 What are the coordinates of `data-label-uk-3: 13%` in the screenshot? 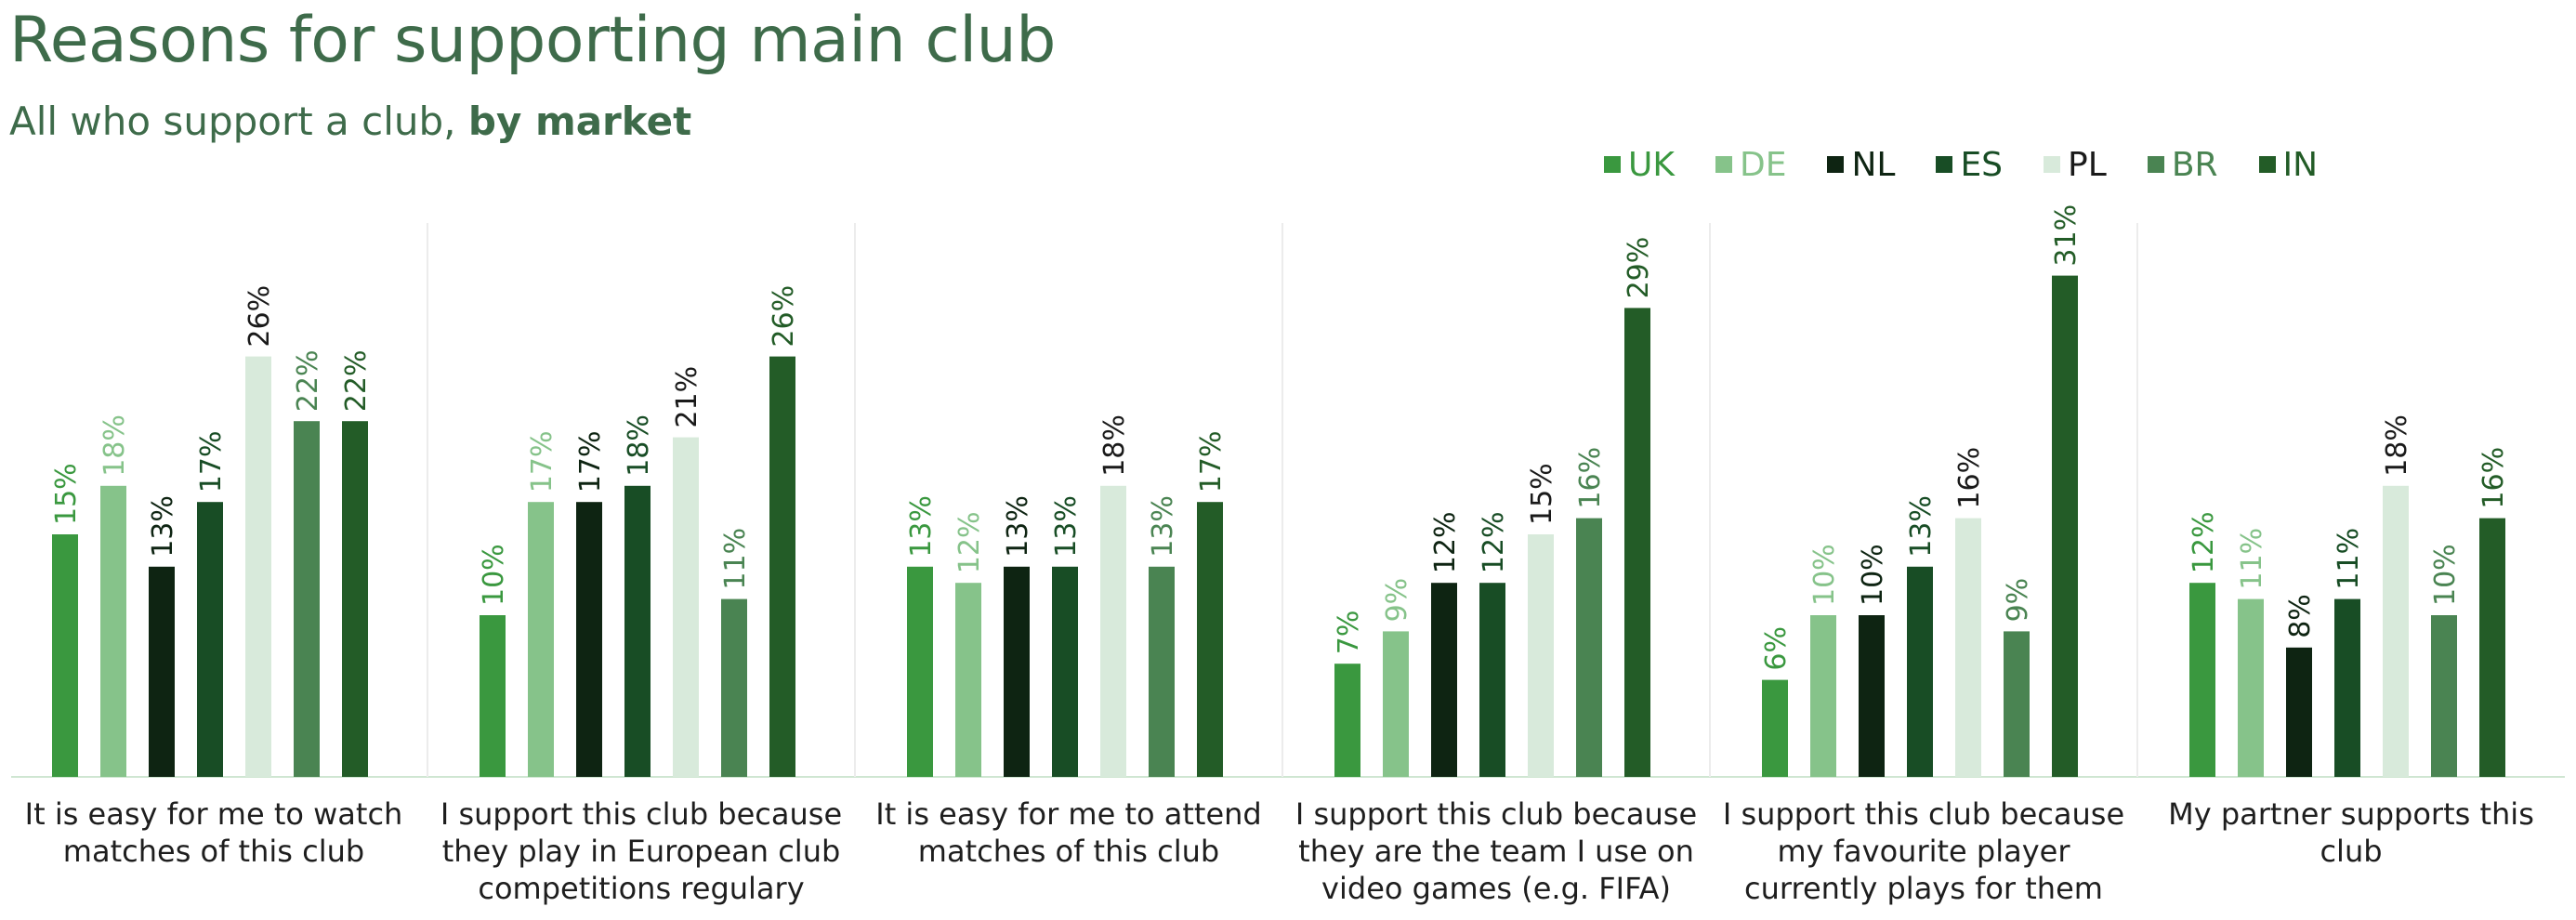 It's located at (921, 526).